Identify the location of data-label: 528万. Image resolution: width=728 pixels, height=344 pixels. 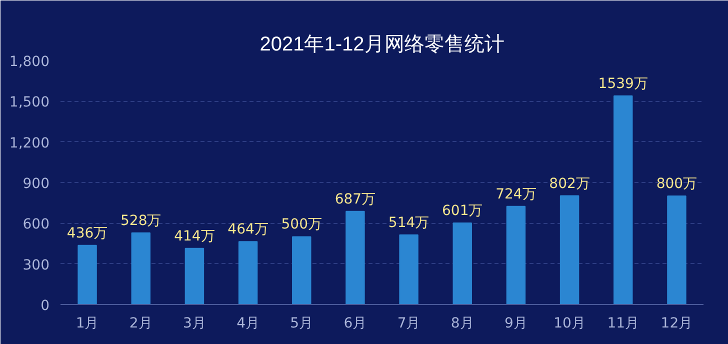
(141, 220).